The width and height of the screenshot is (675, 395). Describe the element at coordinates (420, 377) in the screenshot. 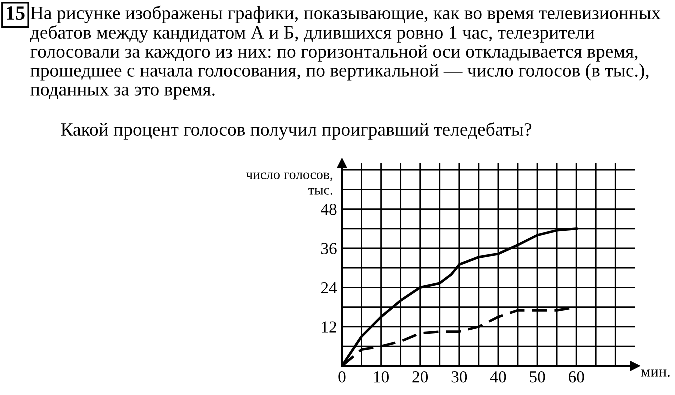

I see `x-tick-label: 20` at that location.